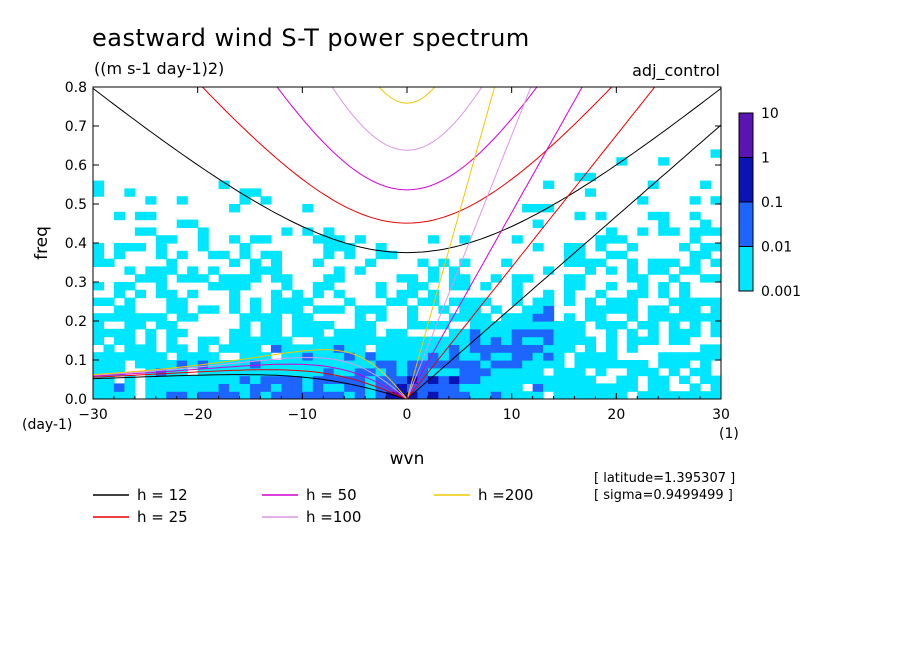  What do you see at coordinates (76, 283) in the screenshot?
I see `y-tick-label: 0.3` at bounding box center [76, 283].